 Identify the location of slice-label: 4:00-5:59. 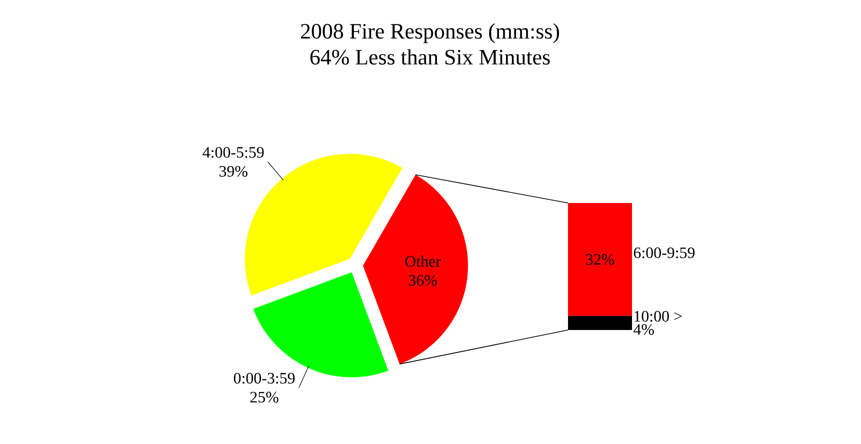
(233, 152).